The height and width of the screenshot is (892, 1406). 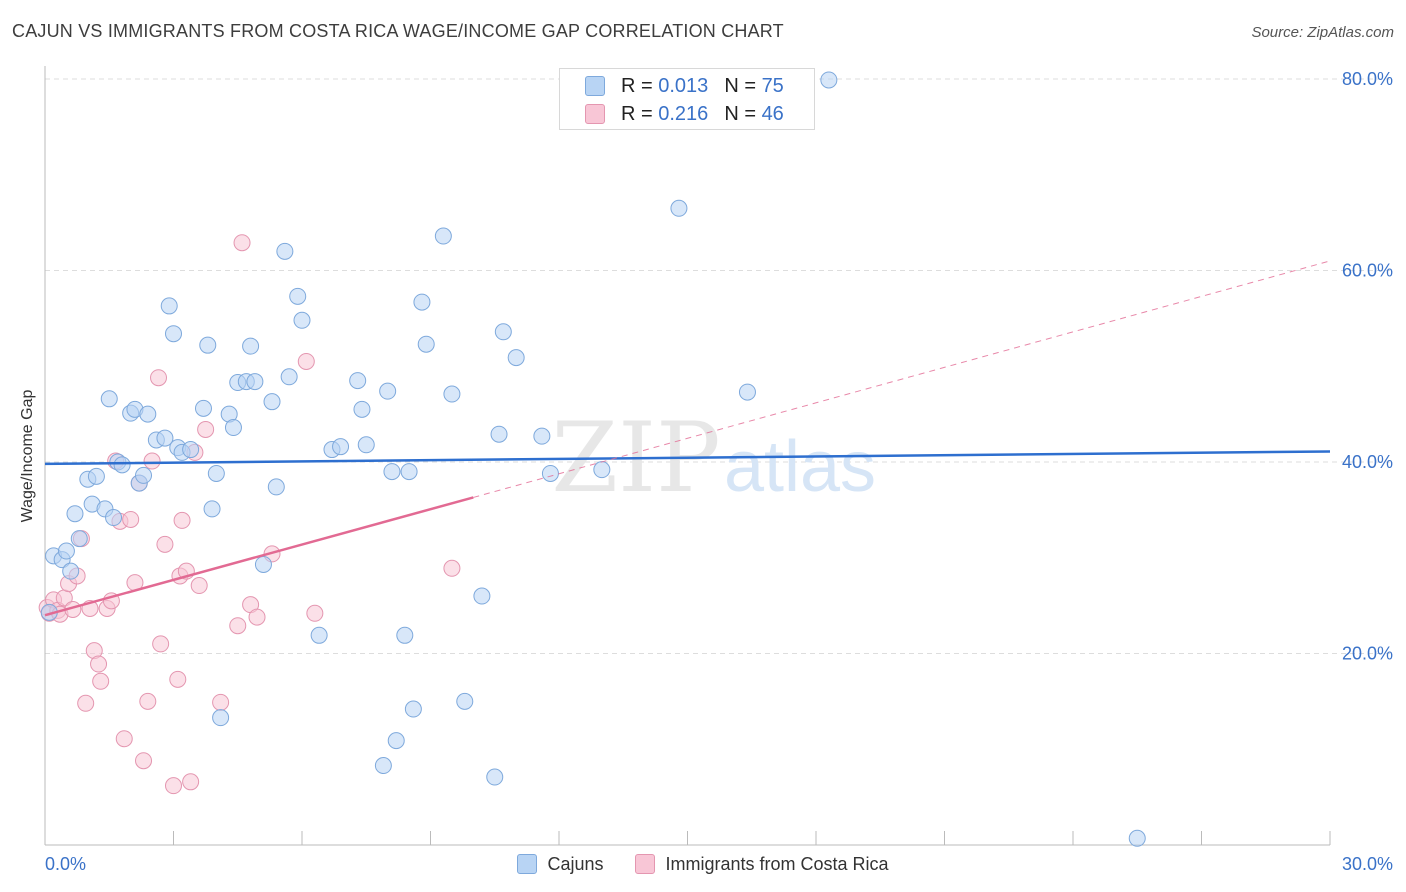 I want to click on series-legend: Cajuns Immigrants from Costa Rica, so click(x=703, y=864).